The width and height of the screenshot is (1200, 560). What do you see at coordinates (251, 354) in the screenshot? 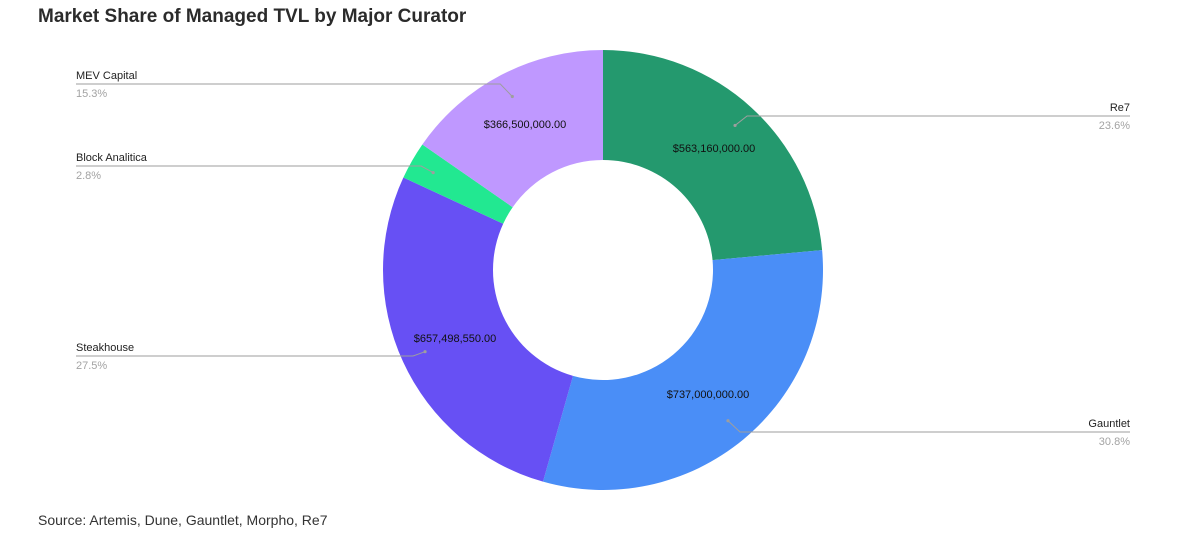
I see `leader-line-steakhouse` at bounding box center [251, 354].